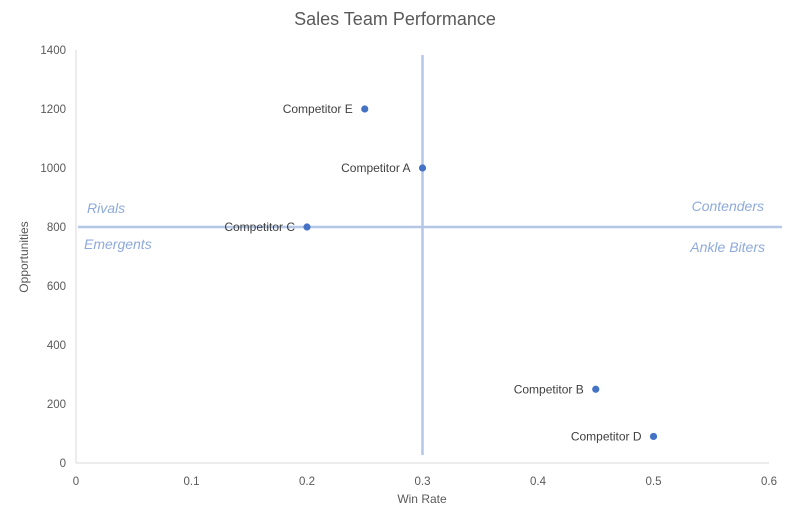 The width and height of the screenshot is (790, 527). Describe the element at coordinates (422, 499) in the screenshot. I see `x-axis-title: Win Rate` at that location.